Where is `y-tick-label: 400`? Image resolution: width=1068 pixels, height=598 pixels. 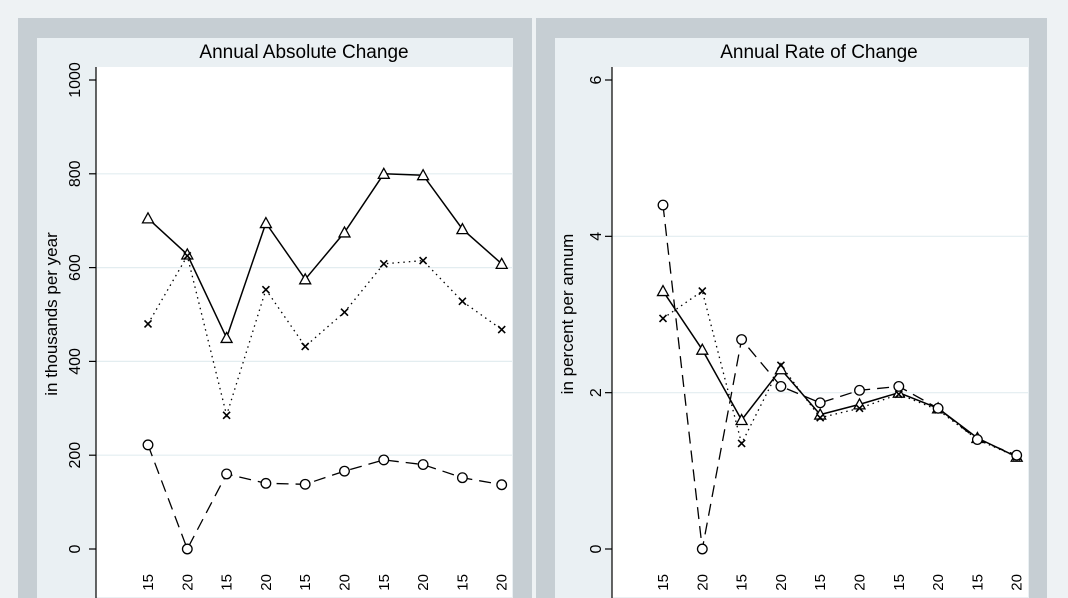
y-tick-label: 400 is located at coordinates (75, 361).